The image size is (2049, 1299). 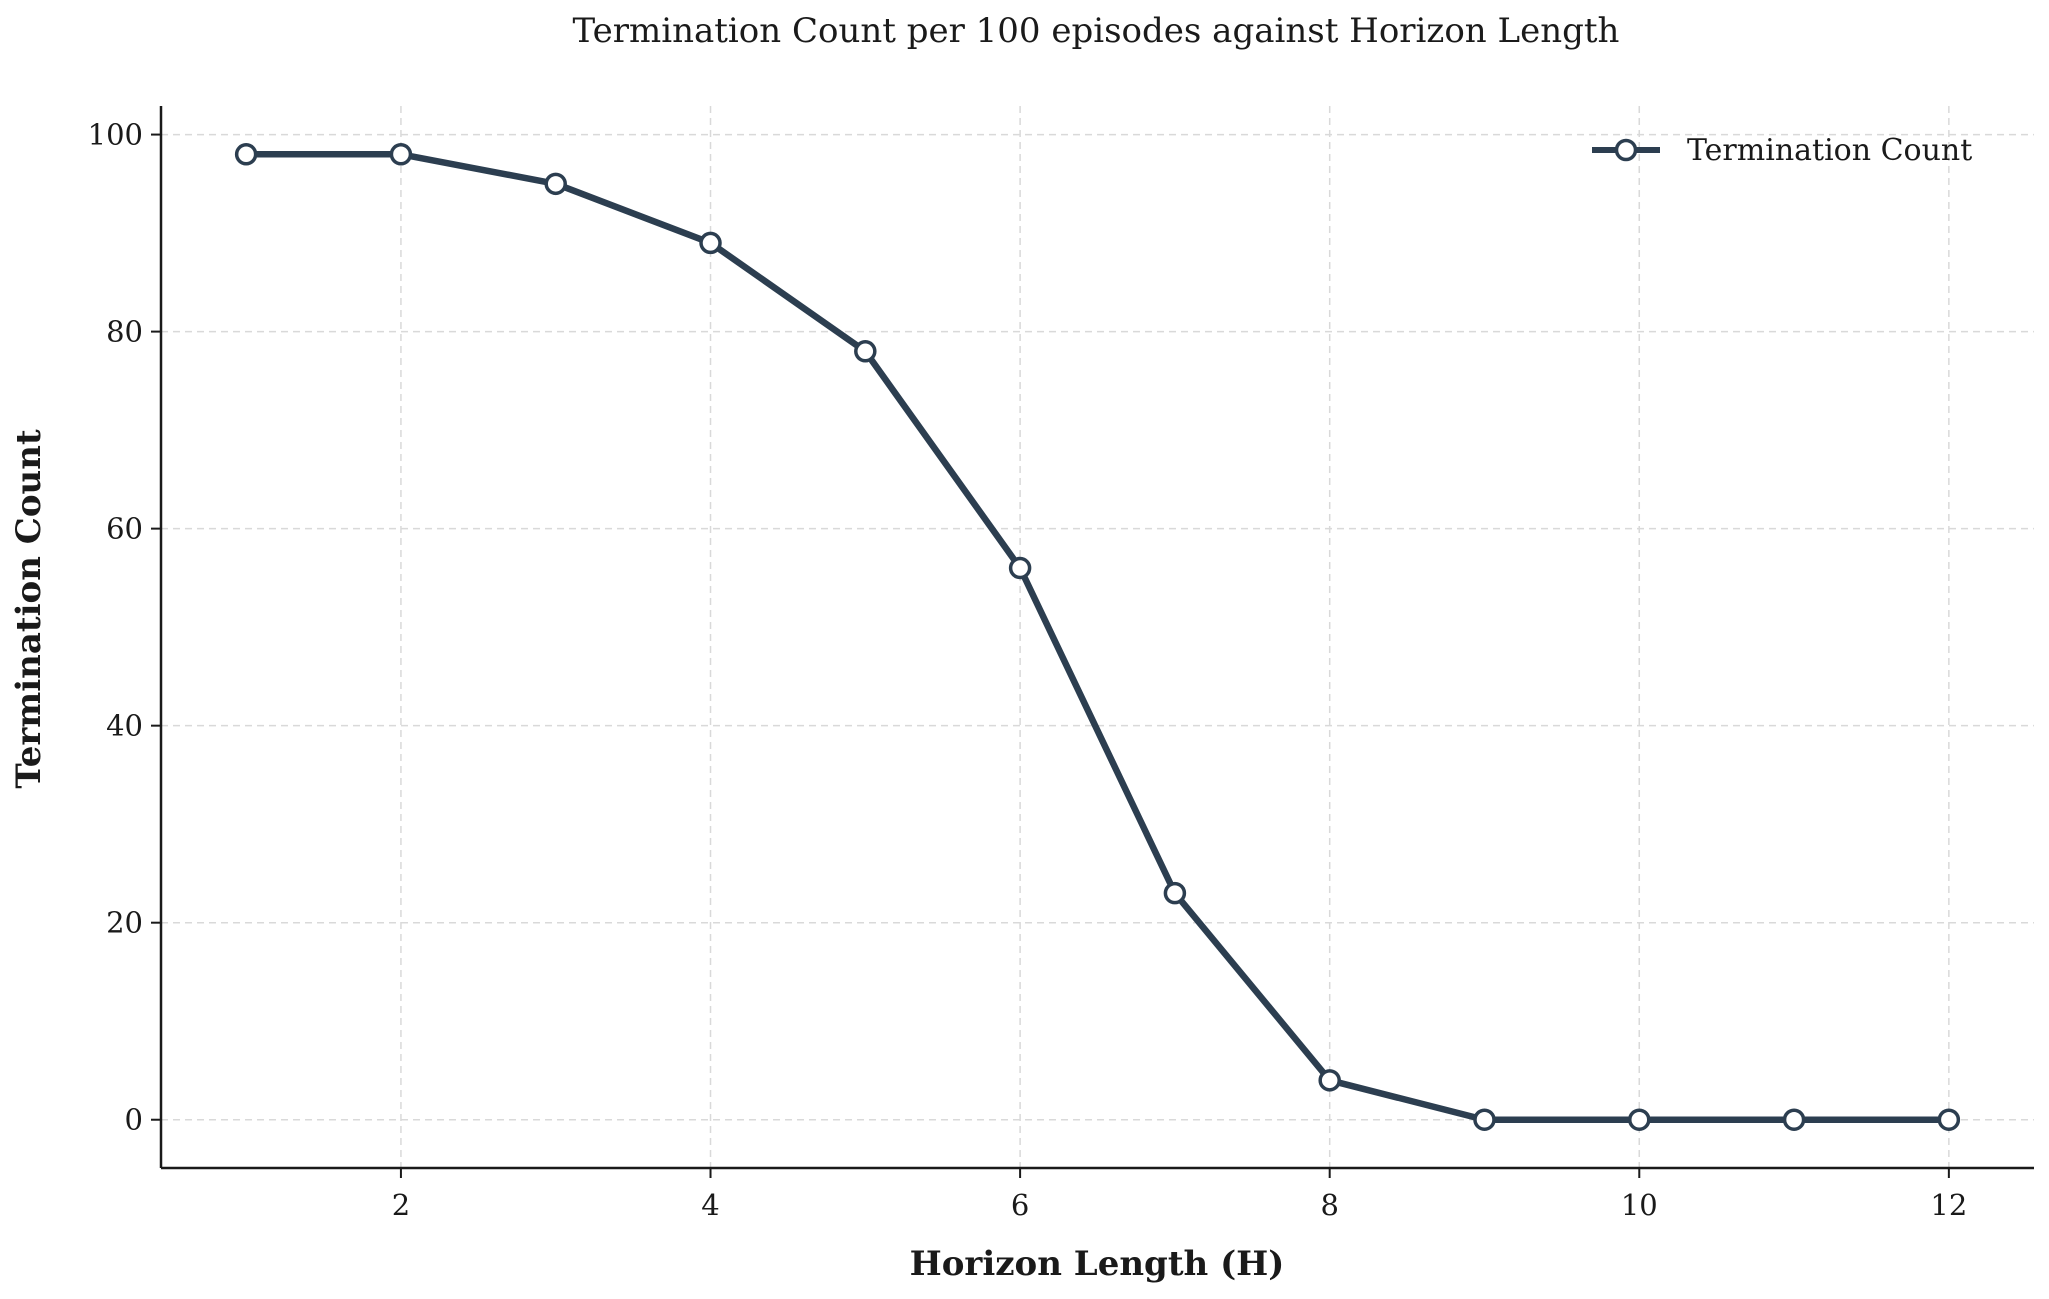 What do you see at coordinates (1948, 1205) in the screenshot?
I see `x-tick-label: 12` at bounding box center [1948, 1205].